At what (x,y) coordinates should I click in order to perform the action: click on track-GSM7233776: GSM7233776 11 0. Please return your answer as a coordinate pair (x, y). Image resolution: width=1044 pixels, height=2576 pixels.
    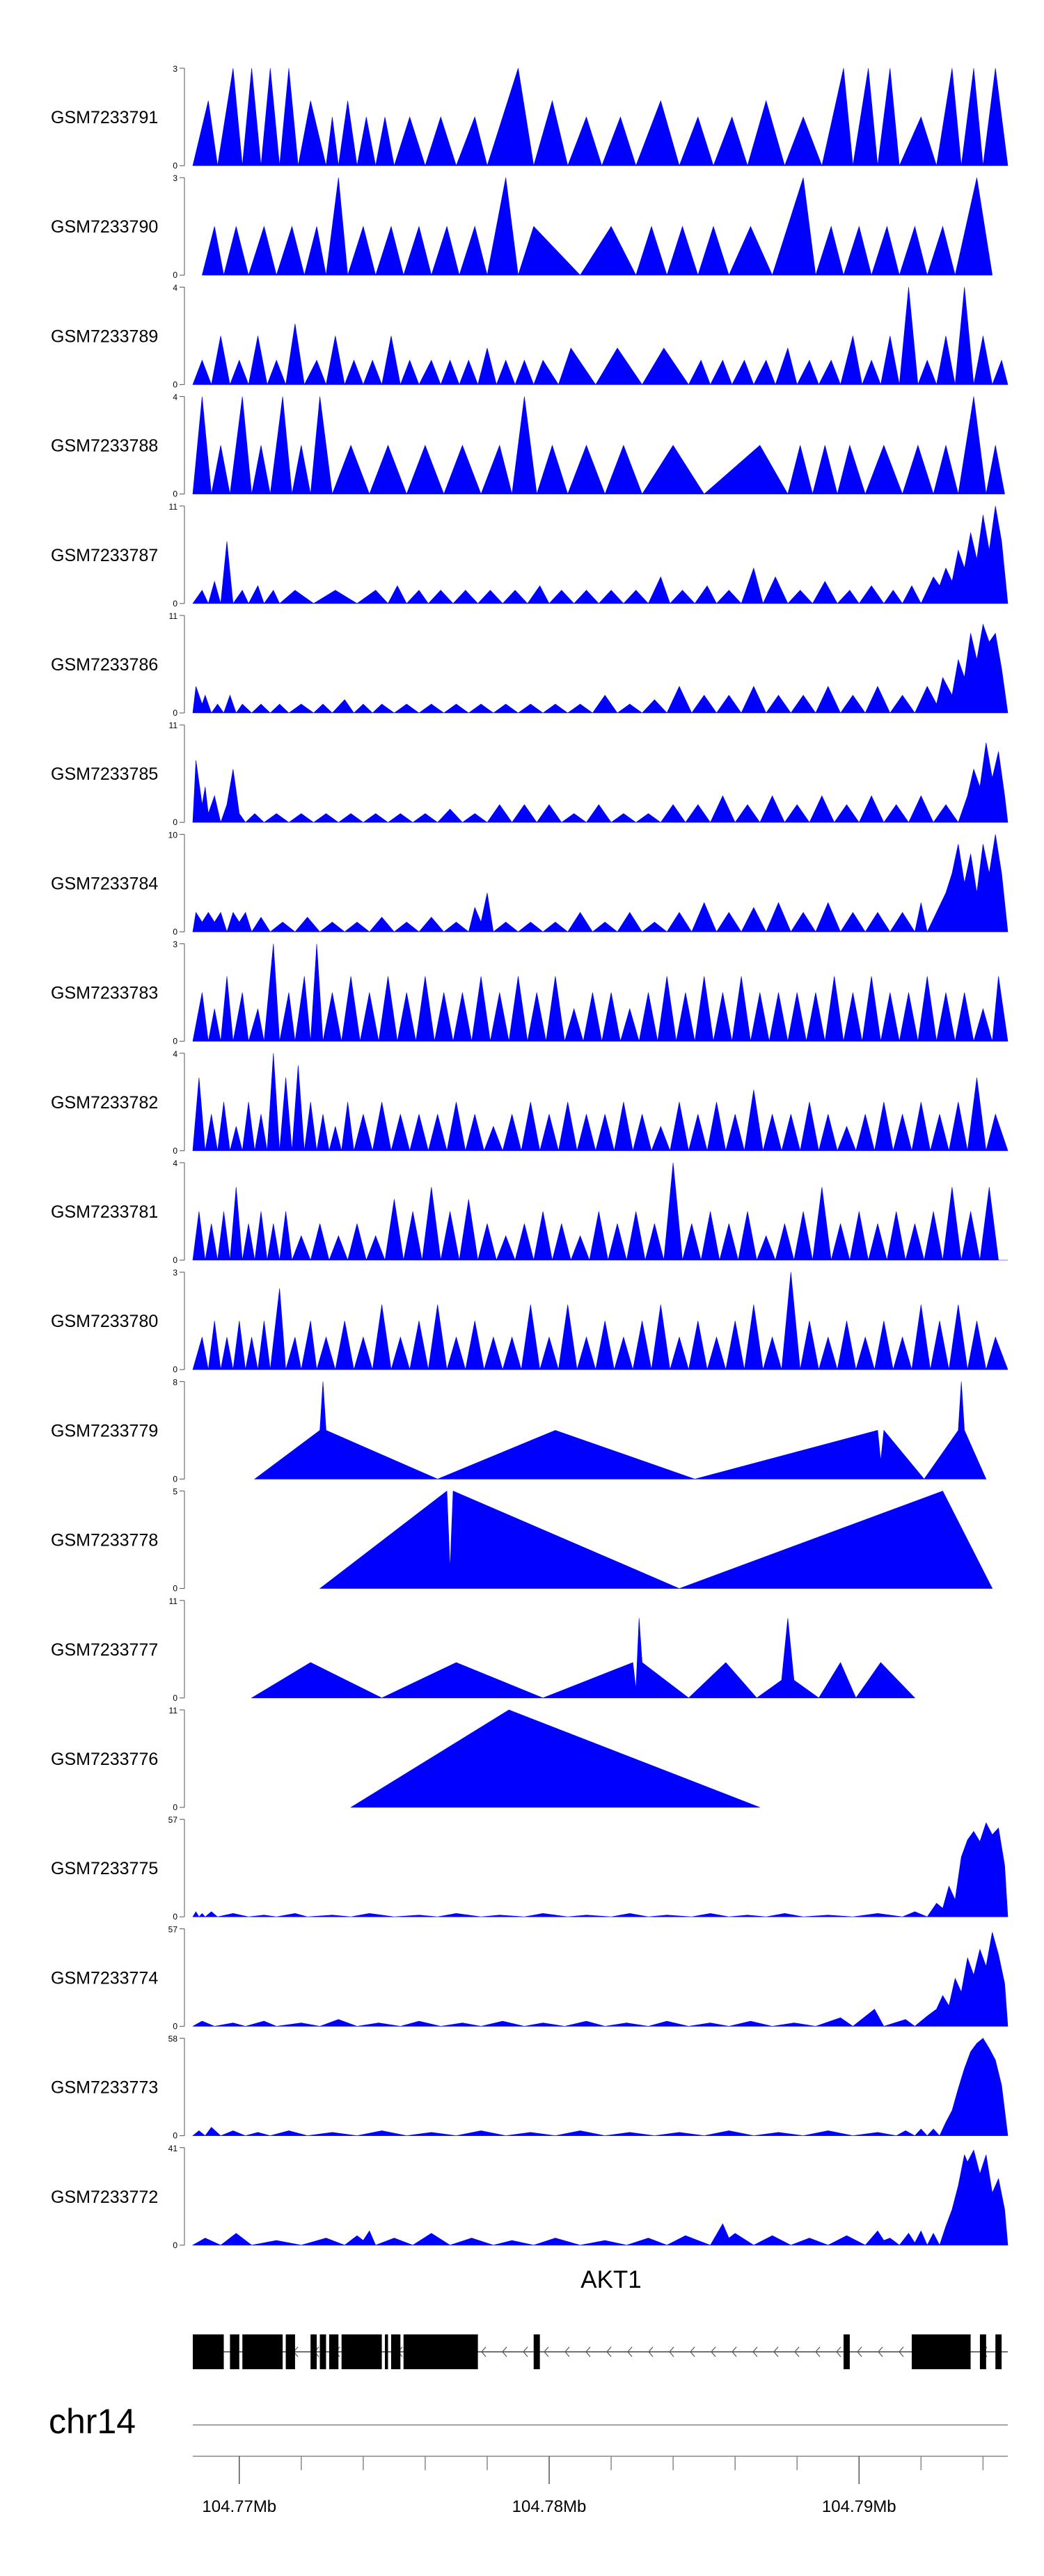
    Looking at the image, I should click on (405, 1759).